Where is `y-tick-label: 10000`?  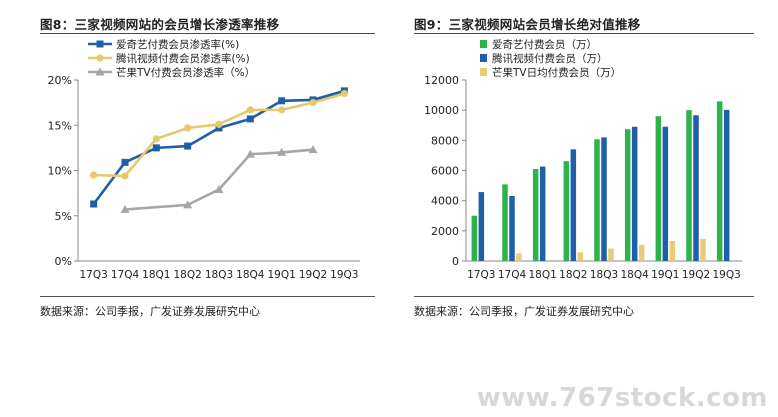
y-tick-label: 10000 is located at coordinates (441, 110).